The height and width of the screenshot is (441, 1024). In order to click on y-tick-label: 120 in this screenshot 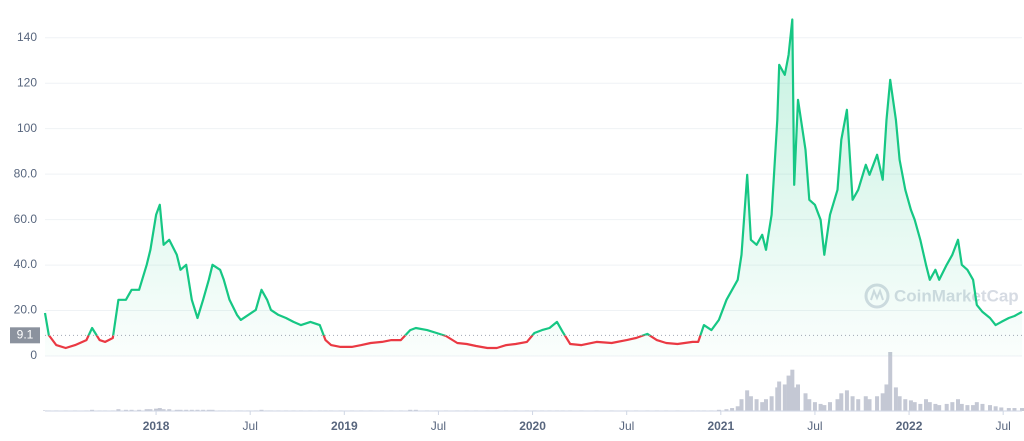, I will do `click(27, 82)`.